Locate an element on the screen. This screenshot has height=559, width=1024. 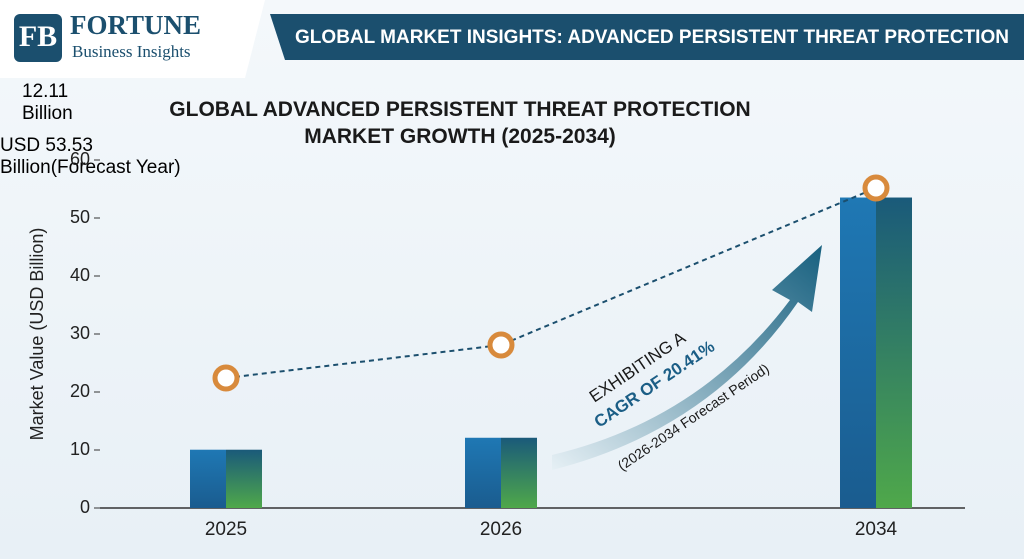
x-tick-label: 2034 is located at coordinates (876, 529).